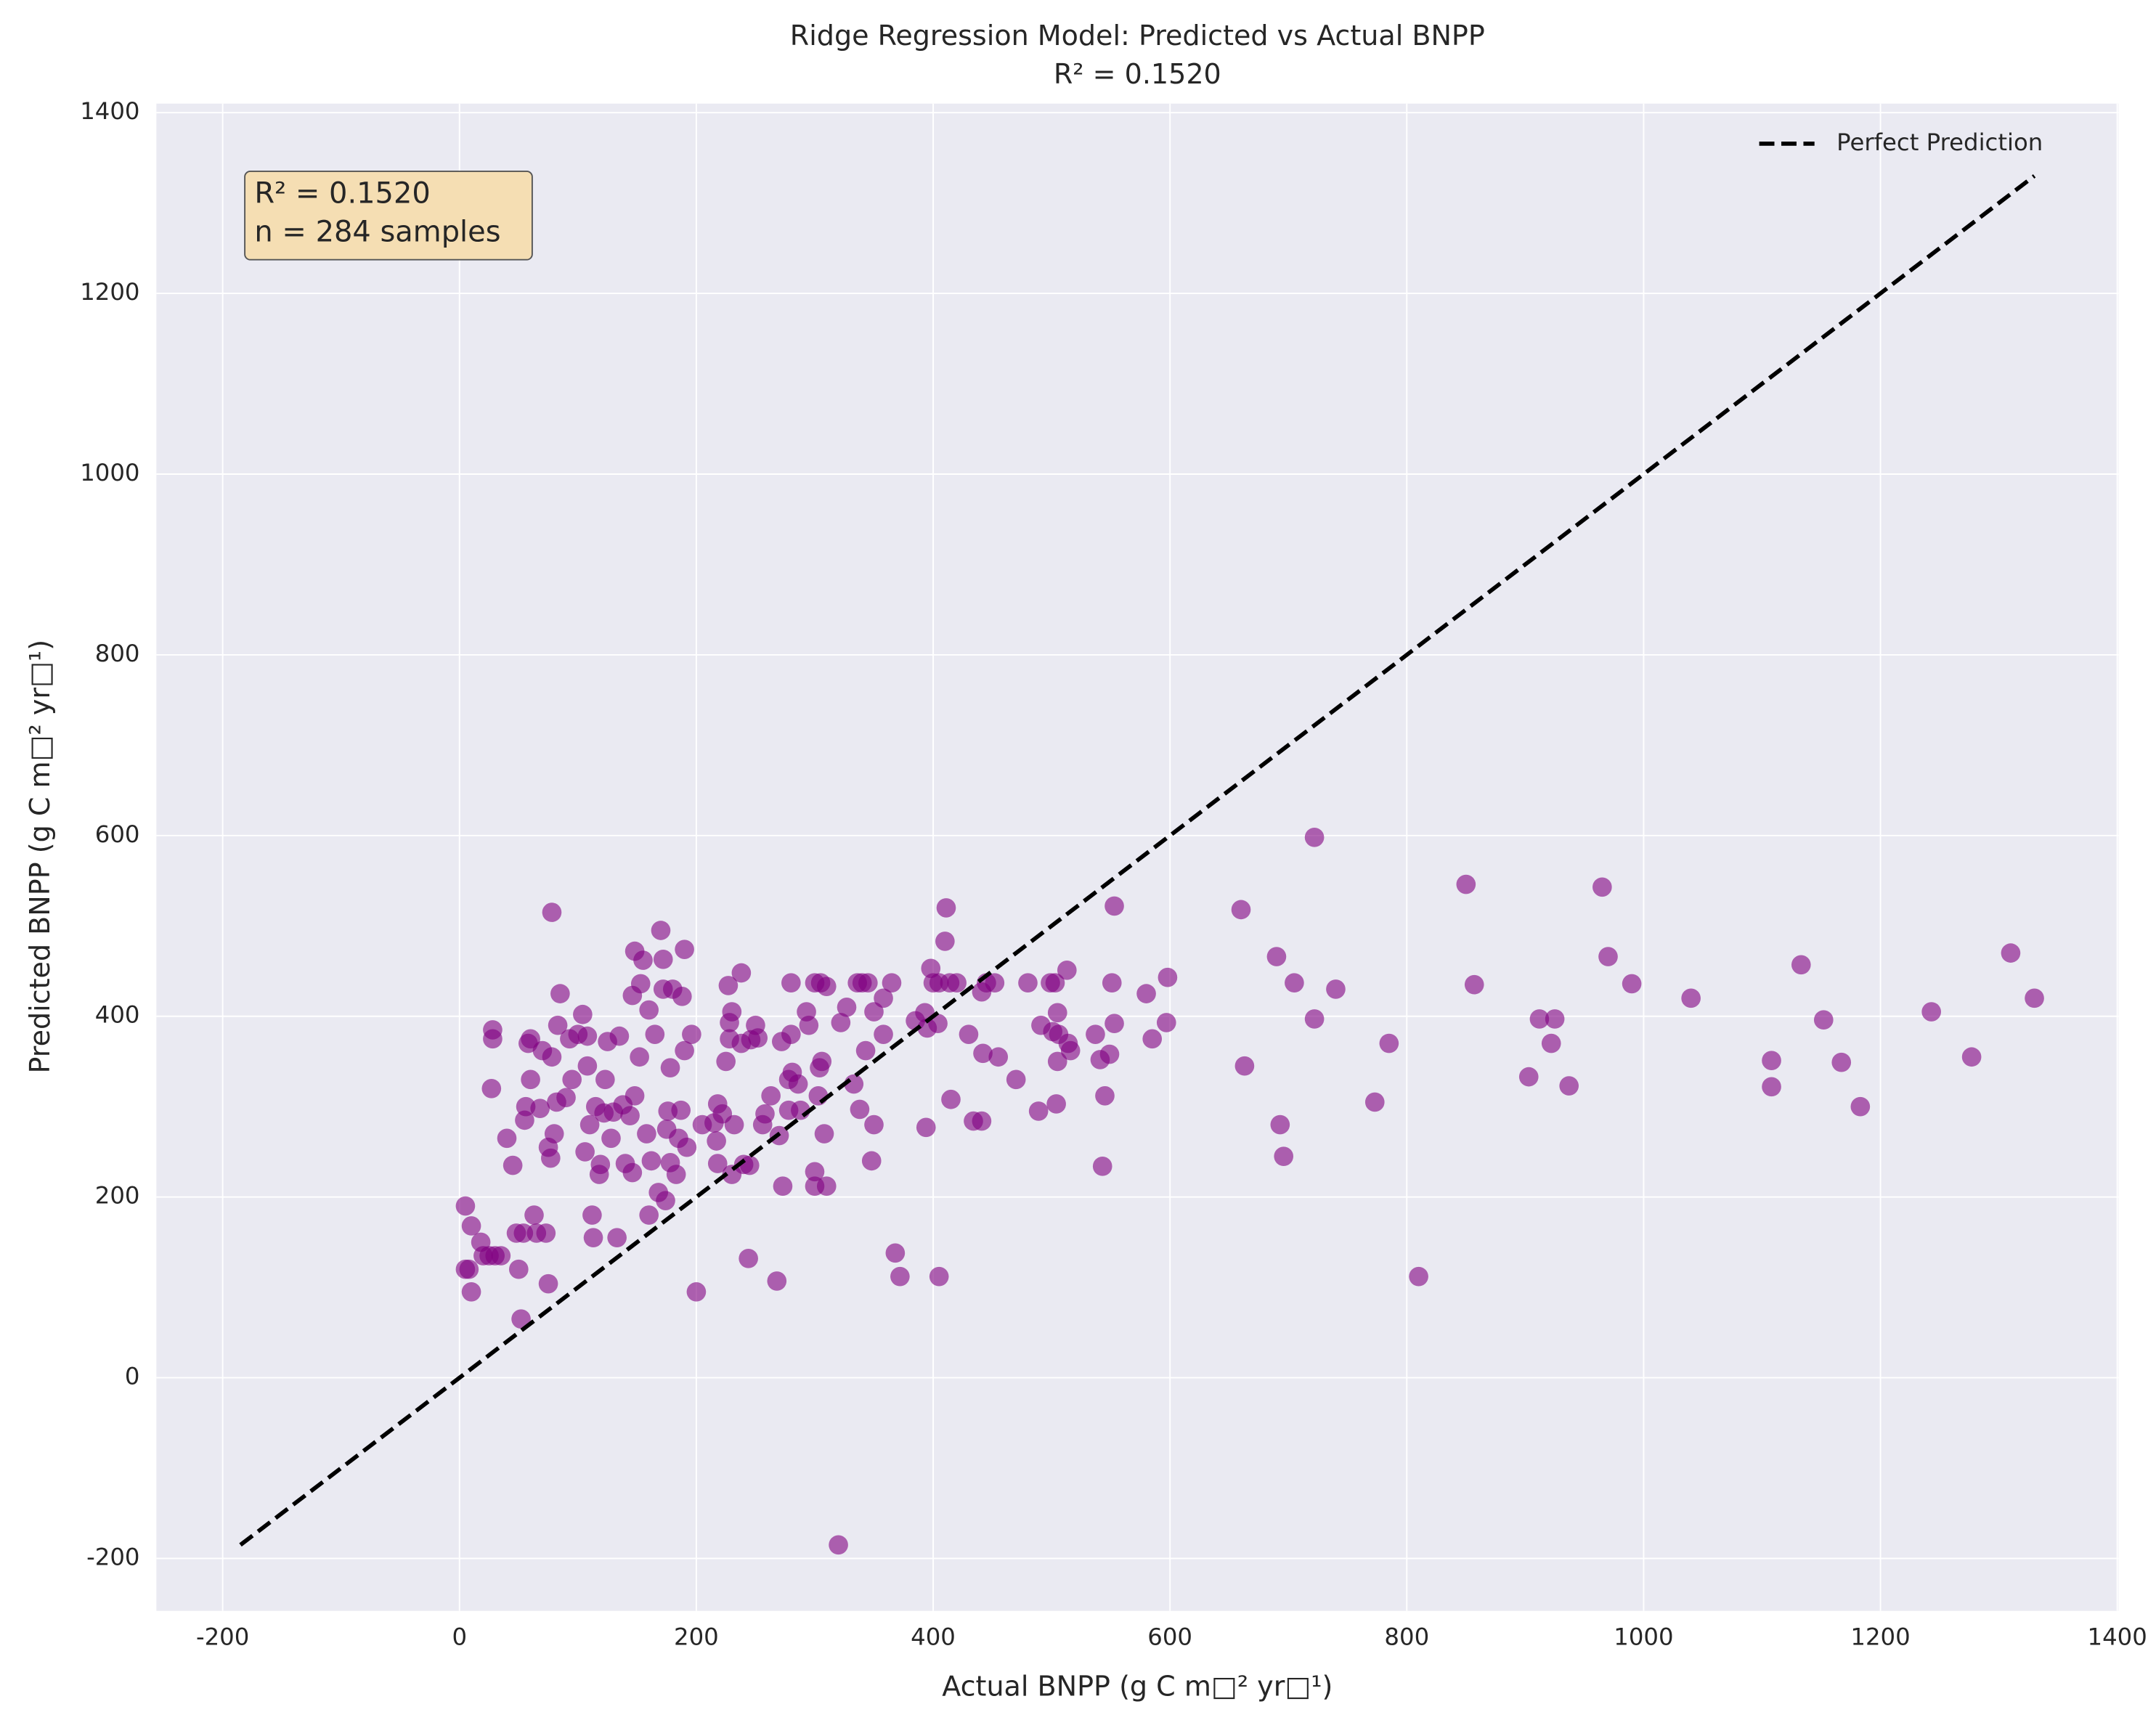 The image size is (2156, 1720). What do you see at coordinates (1901, 142) in the screenshot?
I see `legend: Perfect Prediction` at bounding box center [1901, 142].